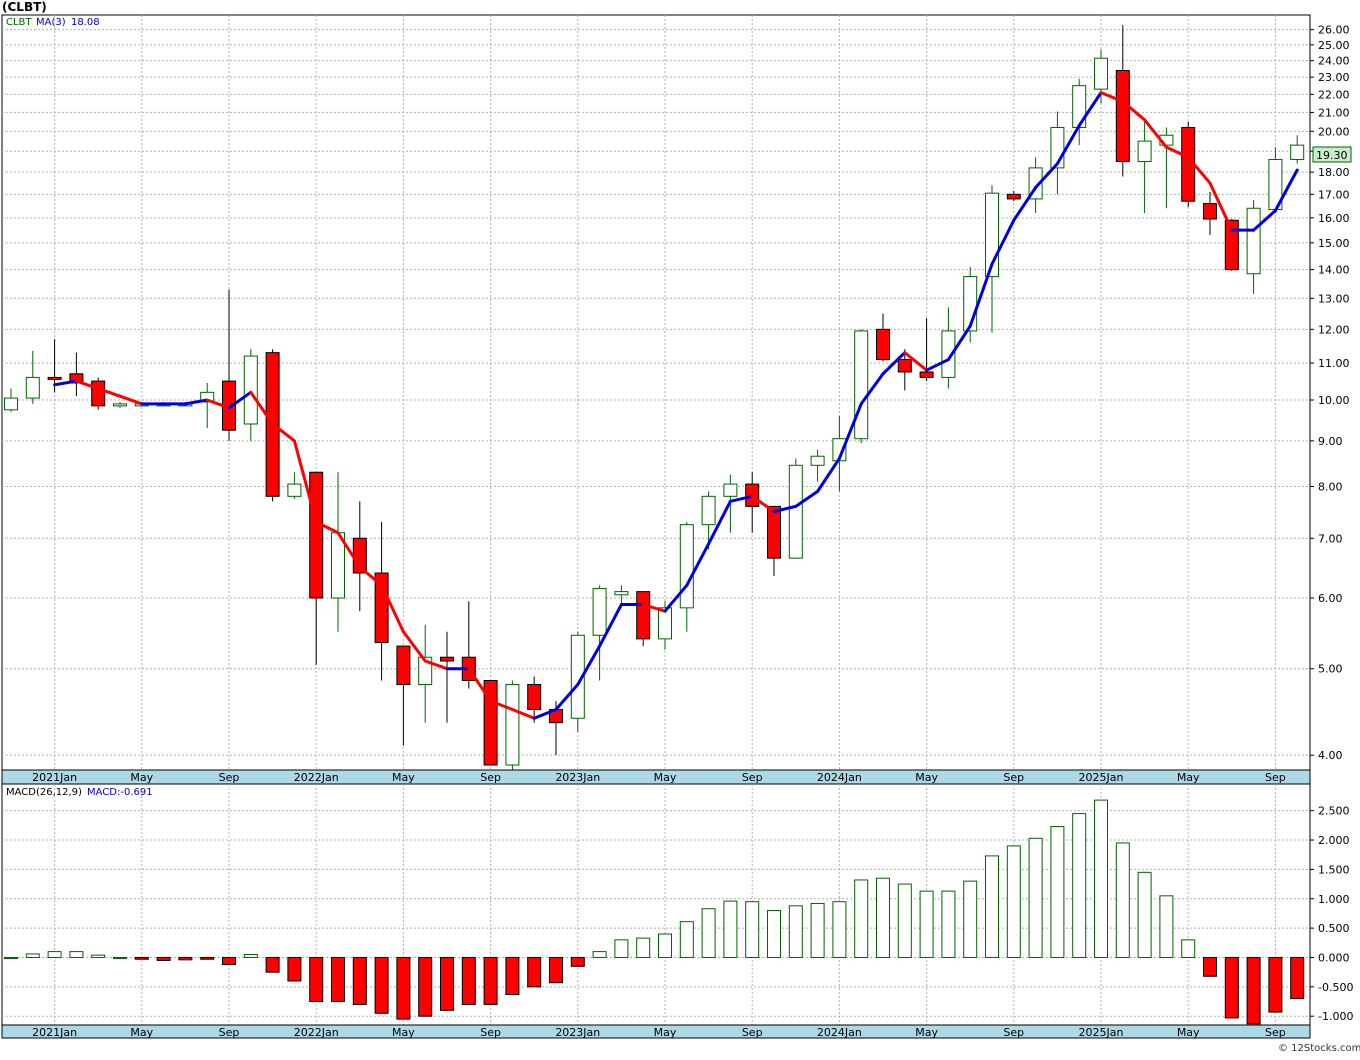 This screenshot has width=1360, height=1060. I want to click on price-y-tick-label: 21.00, so click(1334, 112).